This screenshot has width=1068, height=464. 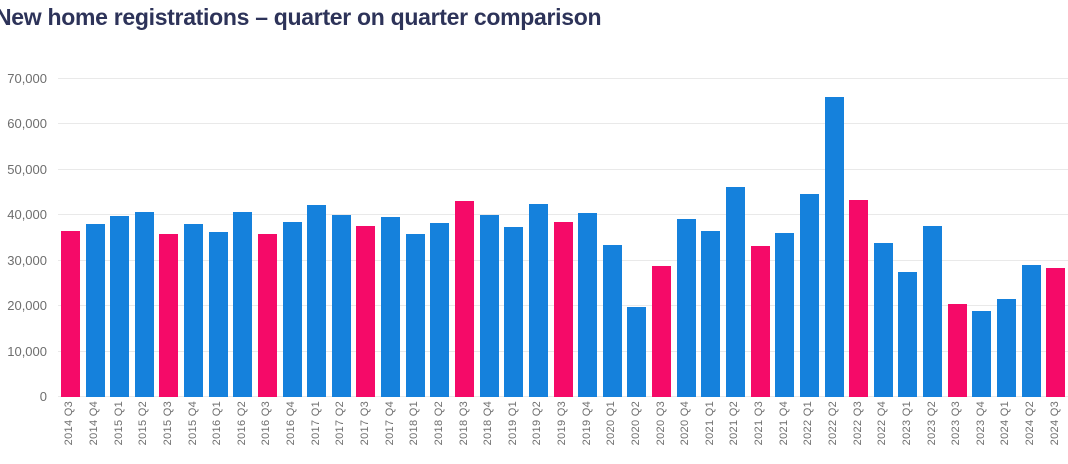 What do you see at coordinates (709, 423) in the screenshot?
I see `x-tick-text: 2021 Q1` at bounding box center [709, 423].